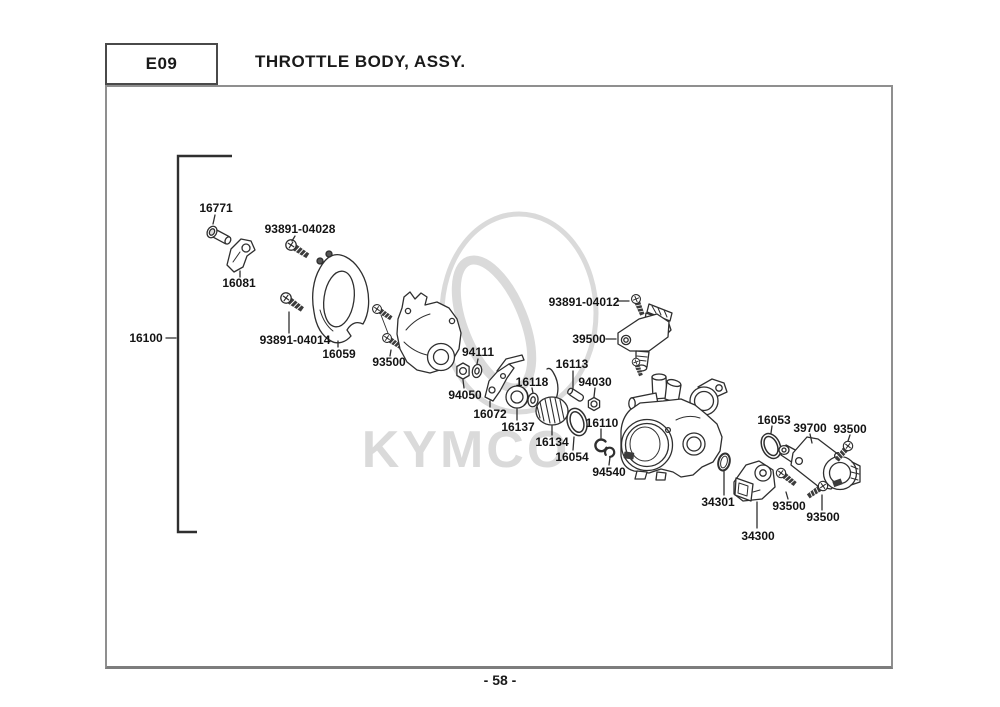 The image size is (1000, 707). Describe the element at coordinates (500, 680) in the screenshot. I see `page-number: - 58 -` at that location.